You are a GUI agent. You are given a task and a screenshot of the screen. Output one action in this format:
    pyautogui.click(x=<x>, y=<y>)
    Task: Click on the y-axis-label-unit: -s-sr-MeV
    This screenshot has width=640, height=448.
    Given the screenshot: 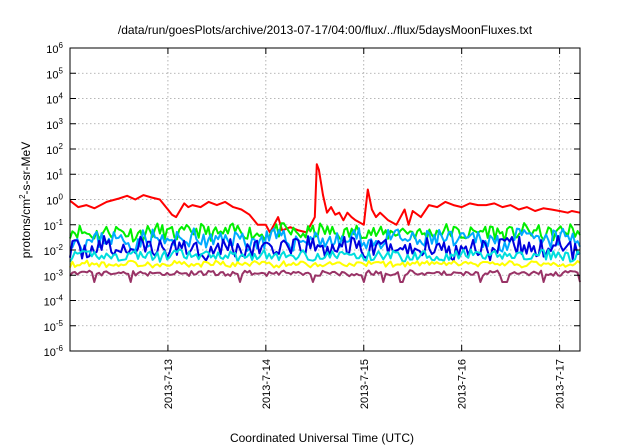 What is the action you would take?
    pyautogui.click(x=26, y=168)
    